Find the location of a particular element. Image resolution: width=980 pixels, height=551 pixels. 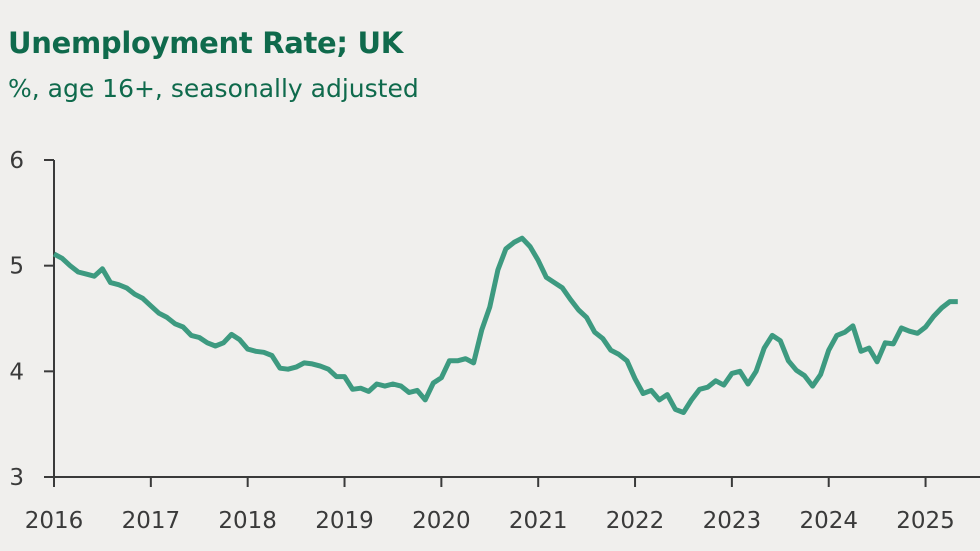

x-tick-label: 2024 is located at coordinates (828, 521).